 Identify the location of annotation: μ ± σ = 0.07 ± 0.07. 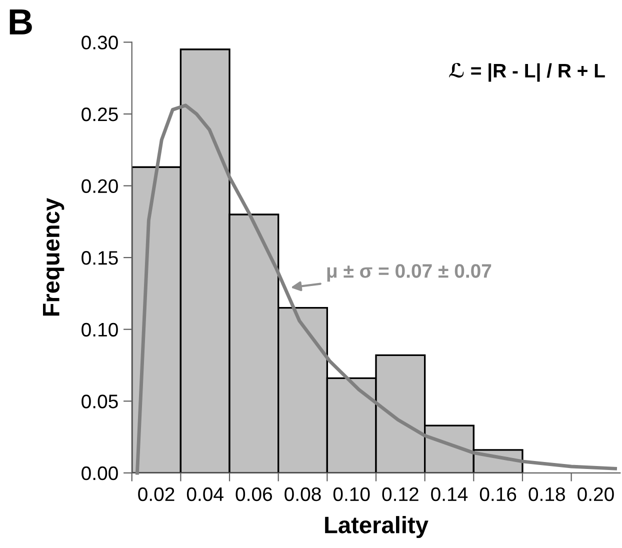
(409, 273).